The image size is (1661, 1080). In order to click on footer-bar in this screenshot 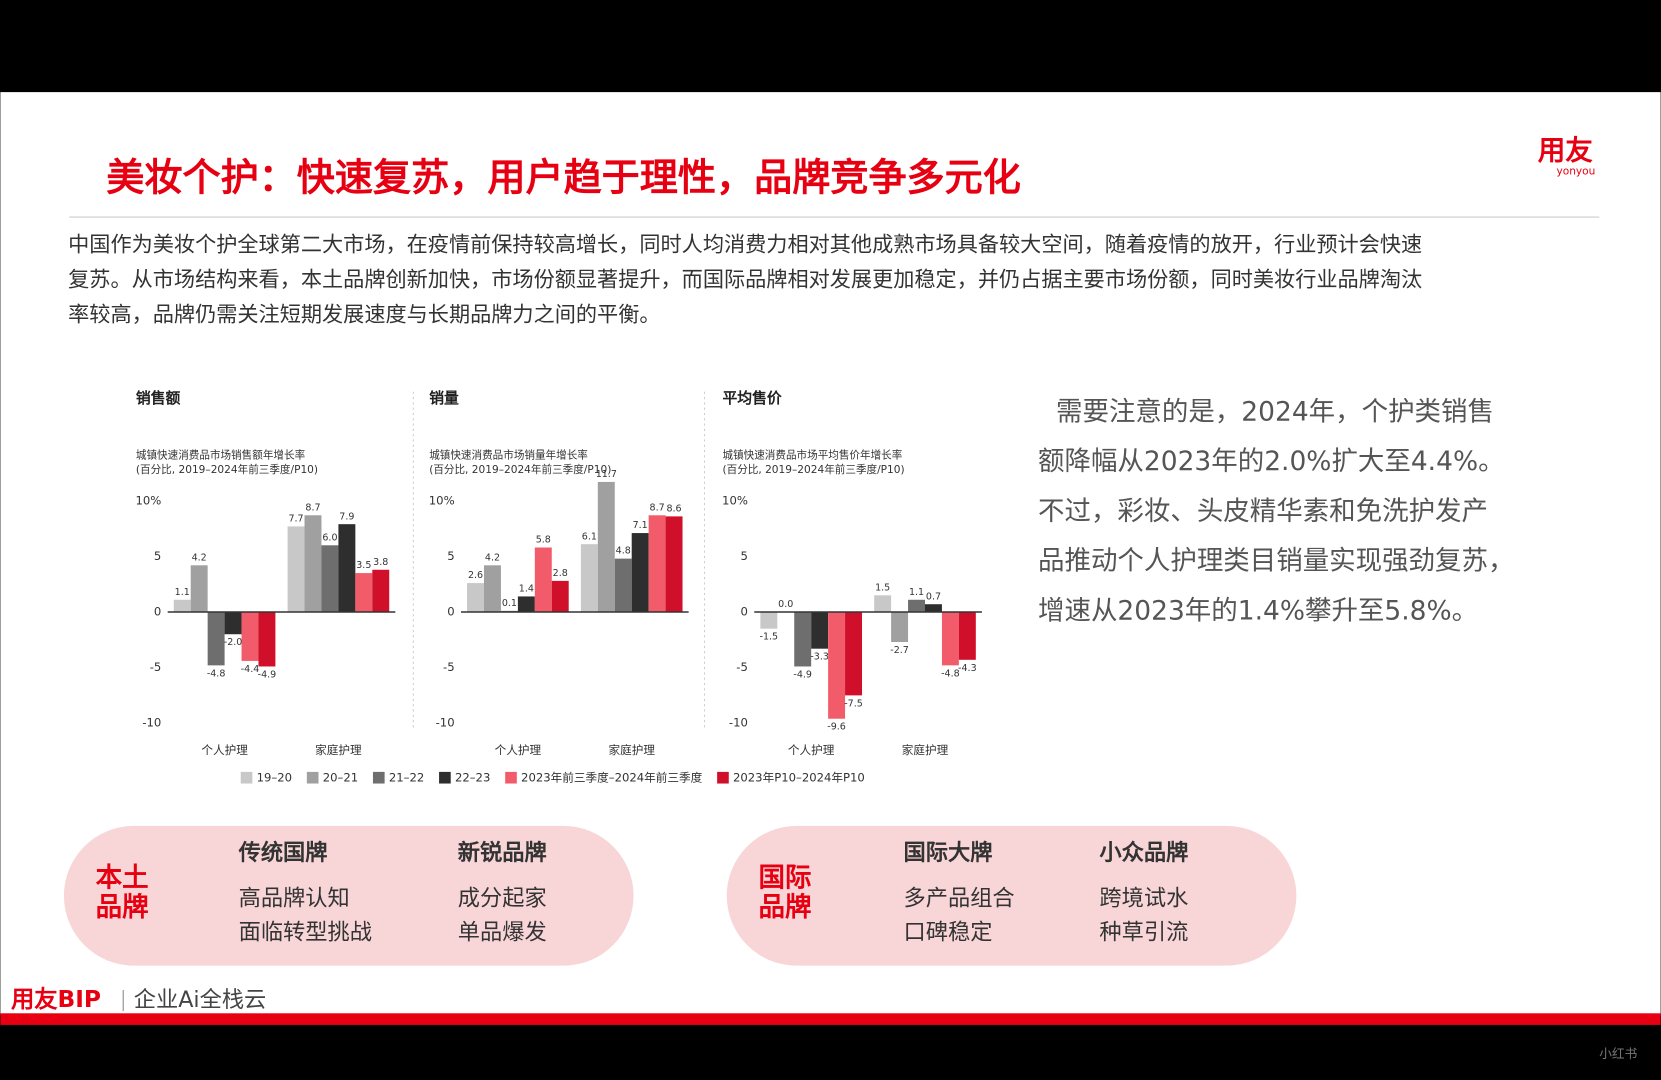, I will do `click(830, 1019)`.